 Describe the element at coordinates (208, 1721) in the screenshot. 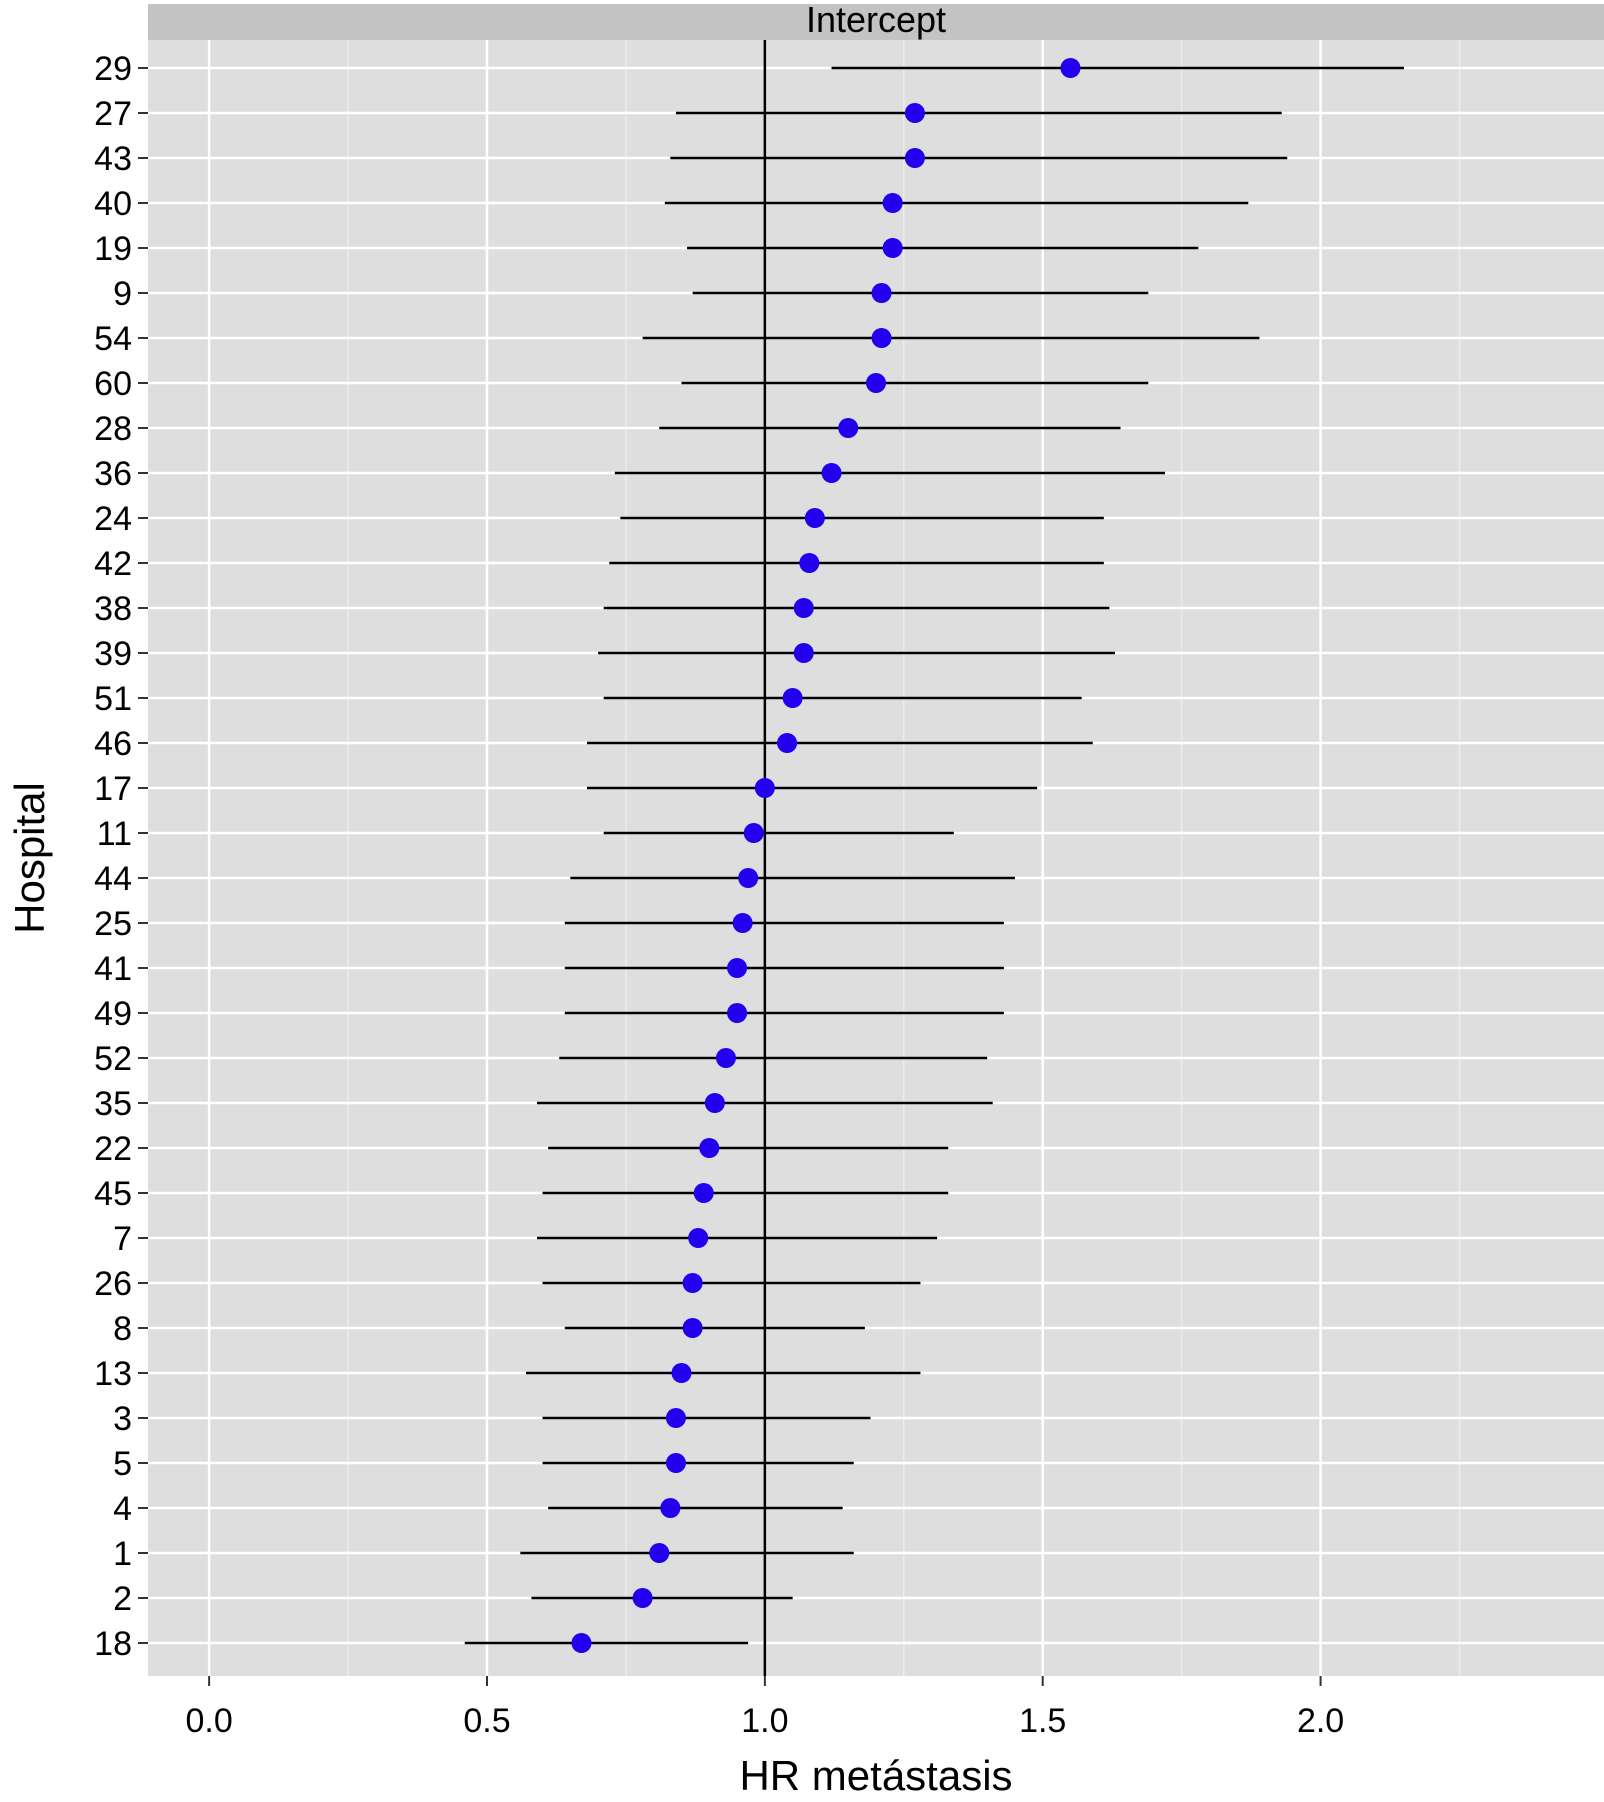

I see `x-tick-label: 0.0` at that location.